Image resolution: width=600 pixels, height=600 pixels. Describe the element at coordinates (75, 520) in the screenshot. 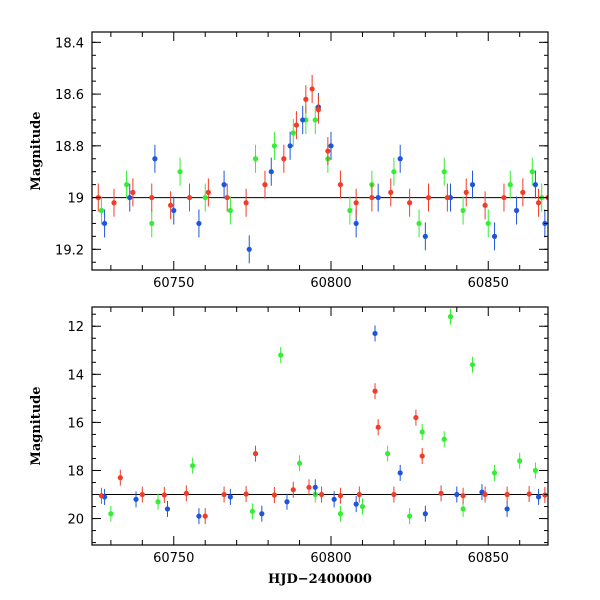

I see `y-tick-label: 20` at that location.